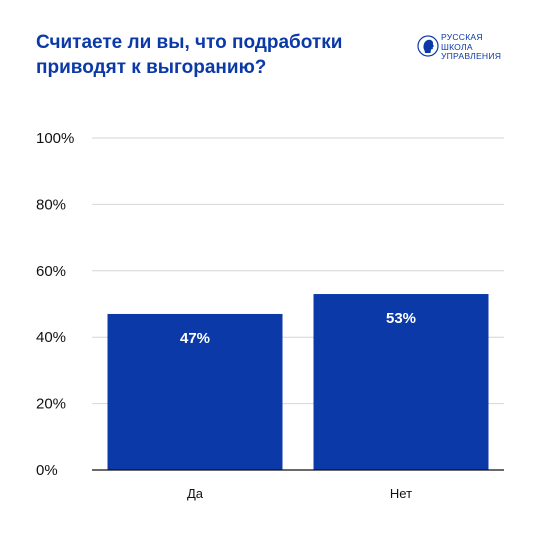 The image size is (540, 540). I want to click on y-tick-label: 0%, so click(47, 470).